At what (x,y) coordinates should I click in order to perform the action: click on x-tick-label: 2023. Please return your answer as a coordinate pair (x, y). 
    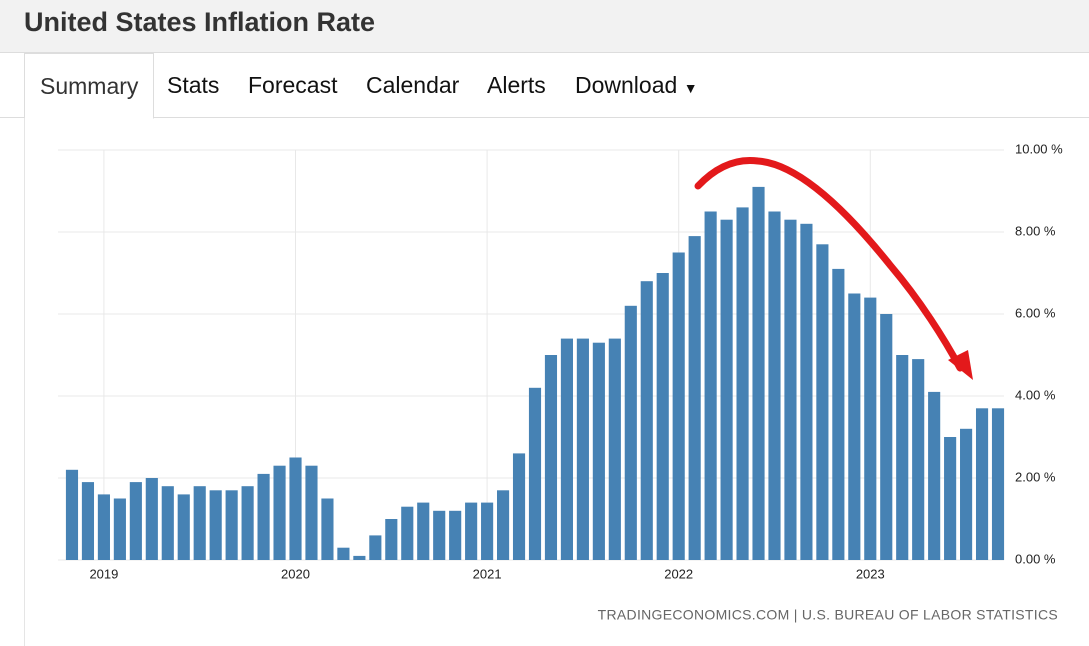
    Looking at the image, I should click on (870, 573).